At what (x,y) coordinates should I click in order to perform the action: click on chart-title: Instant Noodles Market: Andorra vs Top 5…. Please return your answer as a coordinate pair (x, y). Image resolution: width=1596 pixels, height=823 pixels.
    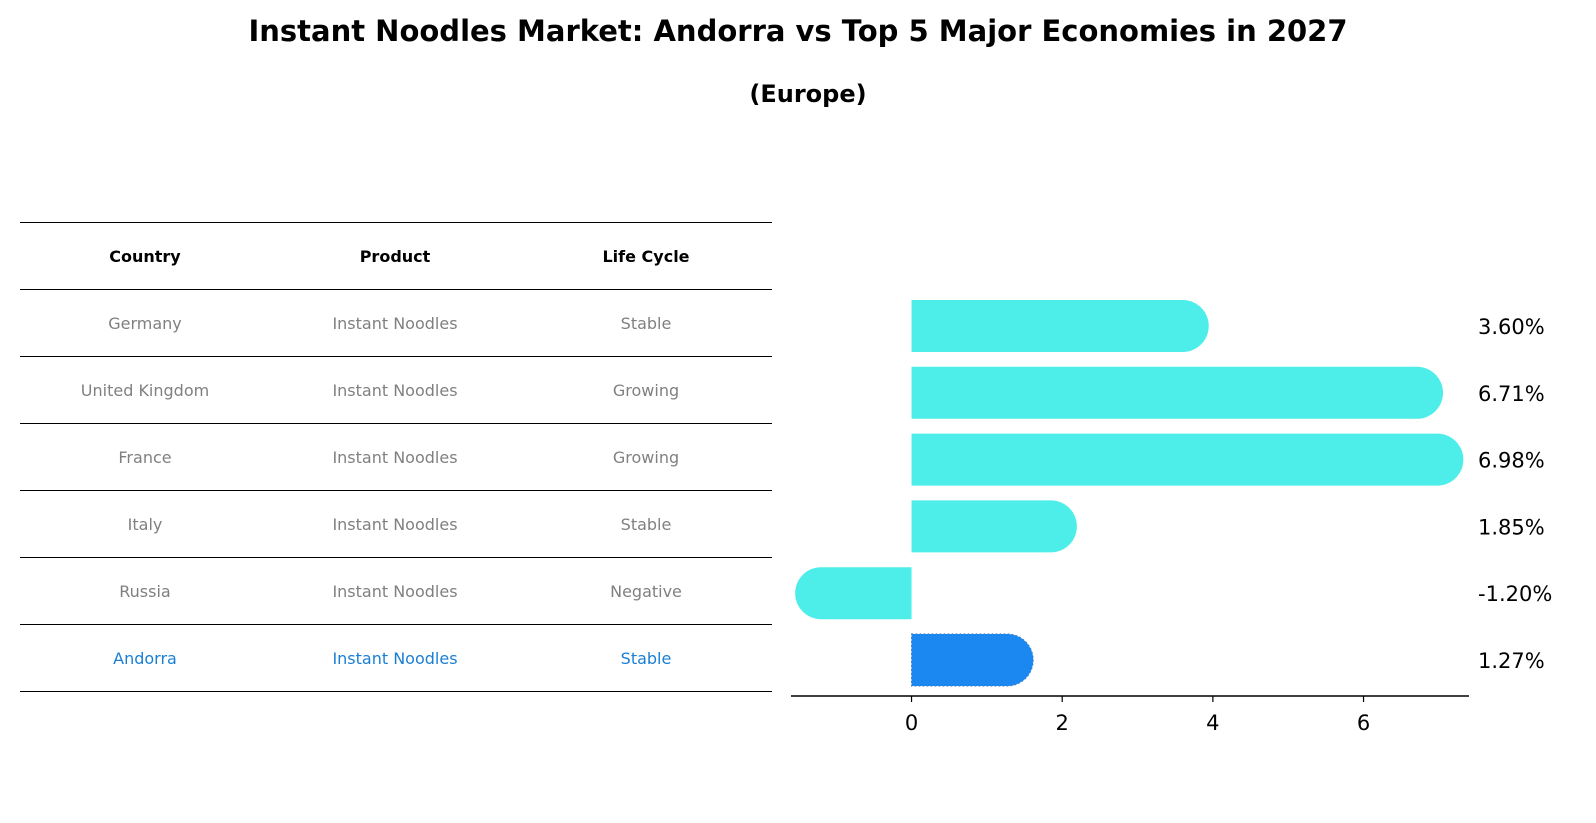
    Looking at the image, I should click on (798, 31).